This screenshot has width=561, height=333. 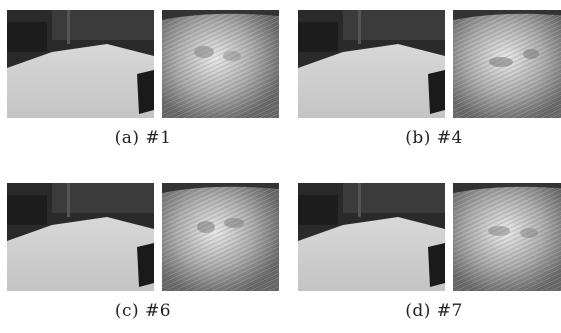 I want to click on panel-caption: (c) #6, so click(x=143, y=311).